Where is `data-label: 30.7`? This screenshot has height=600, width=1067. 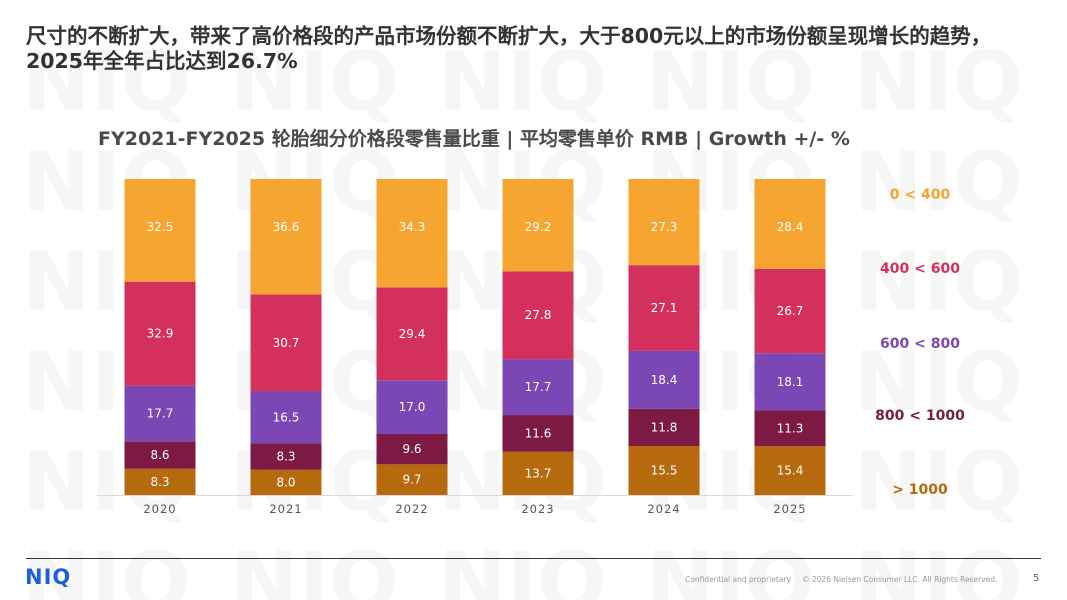
data-label: 30.7 is located at coordinates (286, 343).